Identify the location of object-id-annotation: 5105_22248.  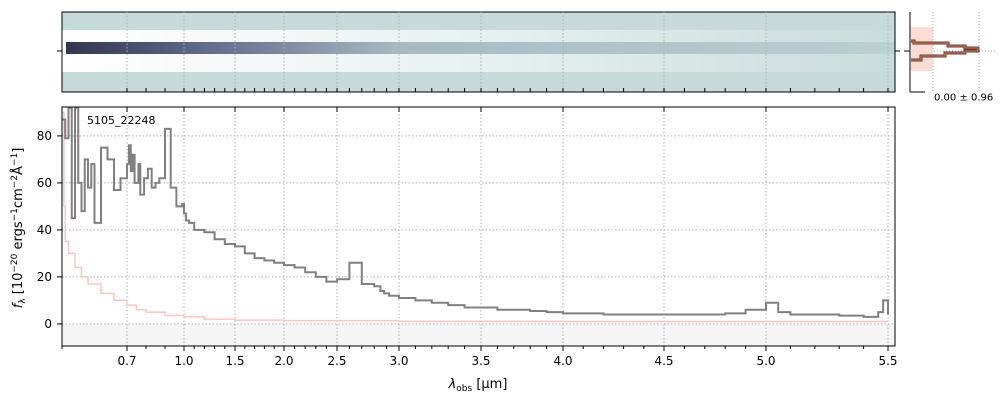
(121, 120).